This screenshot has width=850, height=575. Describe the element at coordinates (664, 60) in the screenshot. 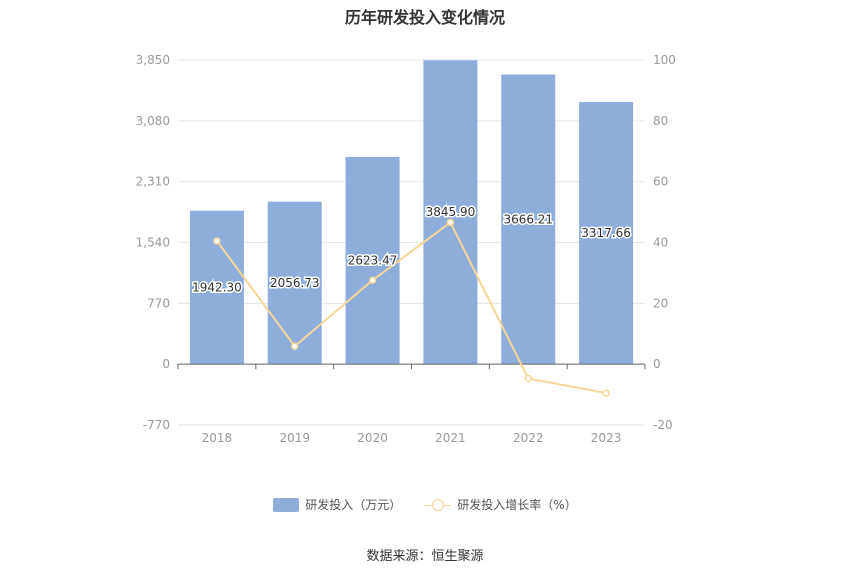

I see `y-right-tick-label: 100` at that location.